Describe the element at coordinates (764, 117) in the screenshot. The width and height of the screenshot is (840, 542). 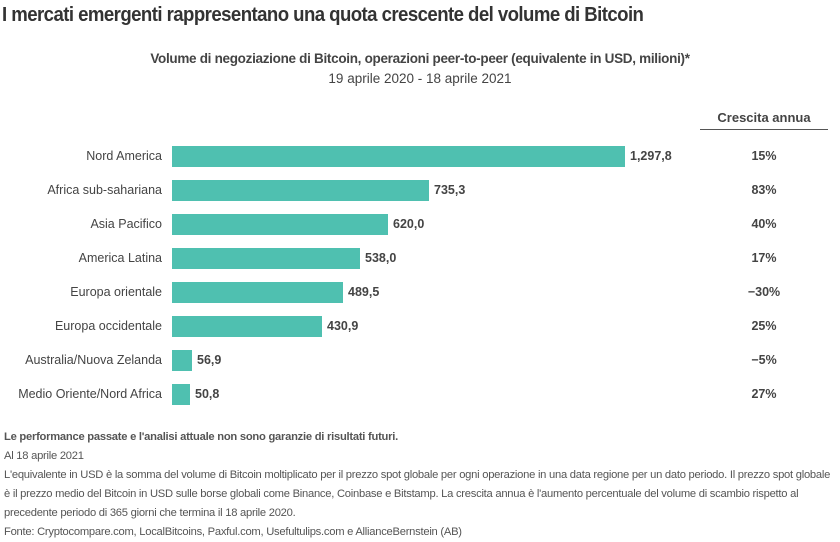
I see `growth-column-header: Crescita annua` at that location.